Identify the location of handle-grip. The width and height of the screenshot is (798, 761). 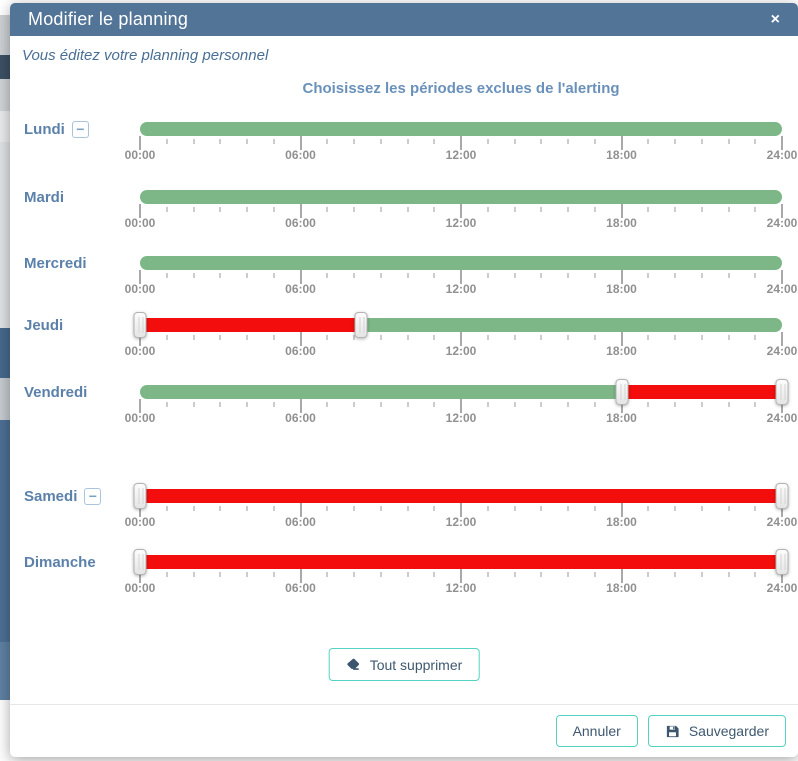
(362, 325).